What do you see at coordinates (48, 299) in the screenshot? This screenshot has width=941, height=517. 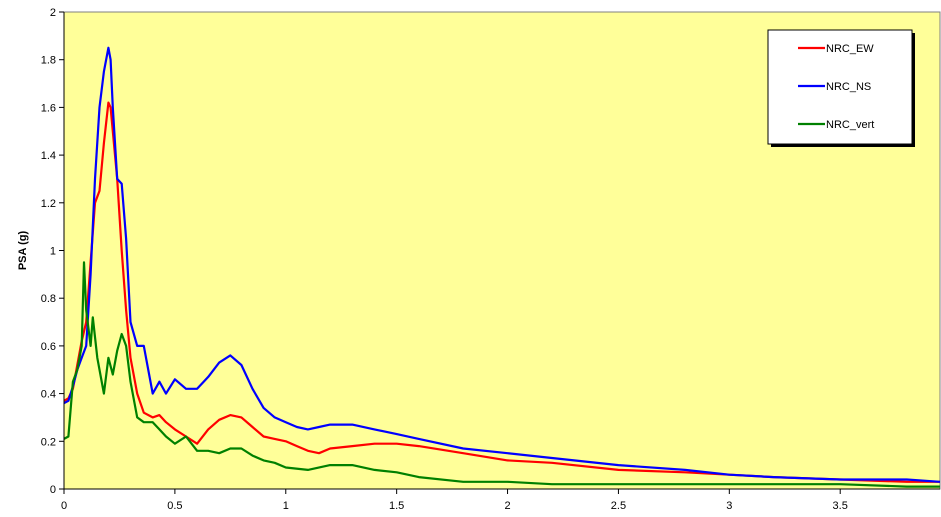 I see `y-tick-label: 0.8` at bounding box center [48, 299].